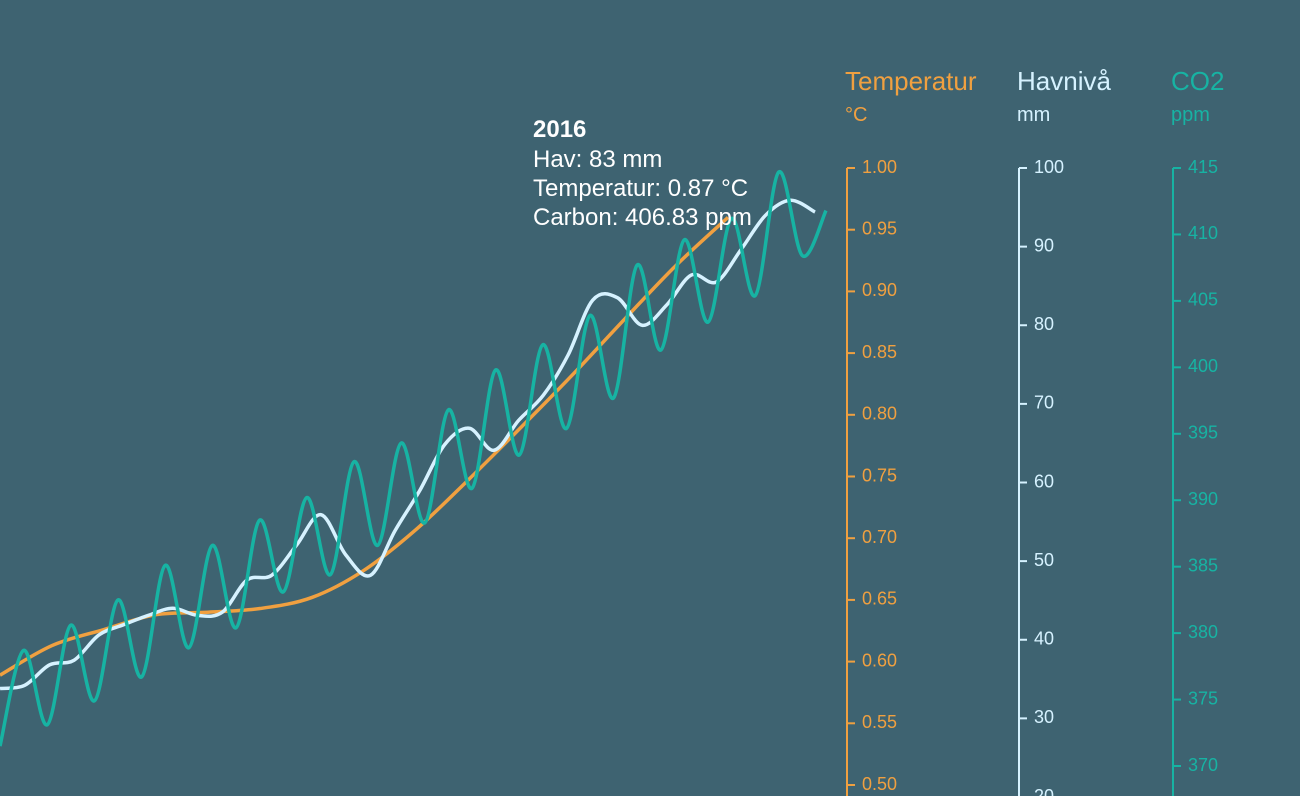 This screenshot has height=796, width=1300. I want to click on axis: Havnivå mm 20 30 40 50 60 70 80 90 100, so click(1064, 431).